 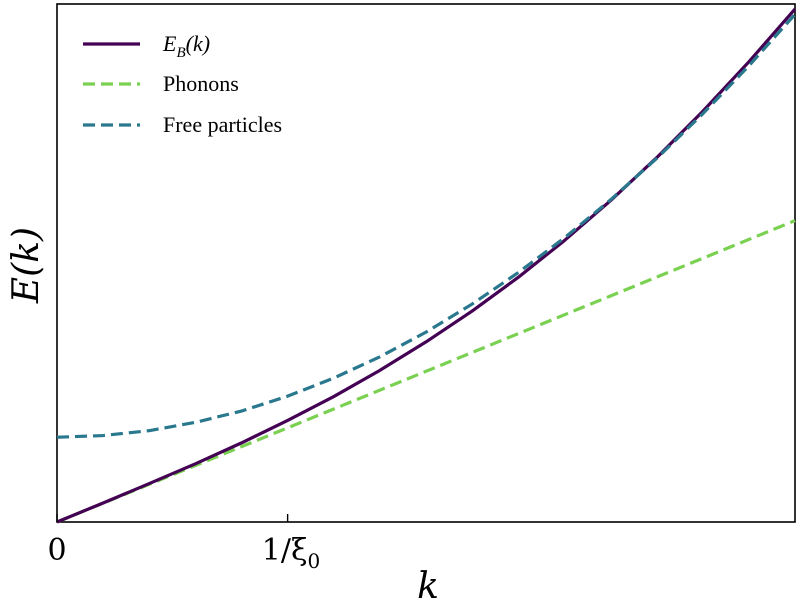 What do you see at coordinates (186, 46) in the screenshot?
I see `legend-label-eb: EB(k)` at bounding box center [186, 46].